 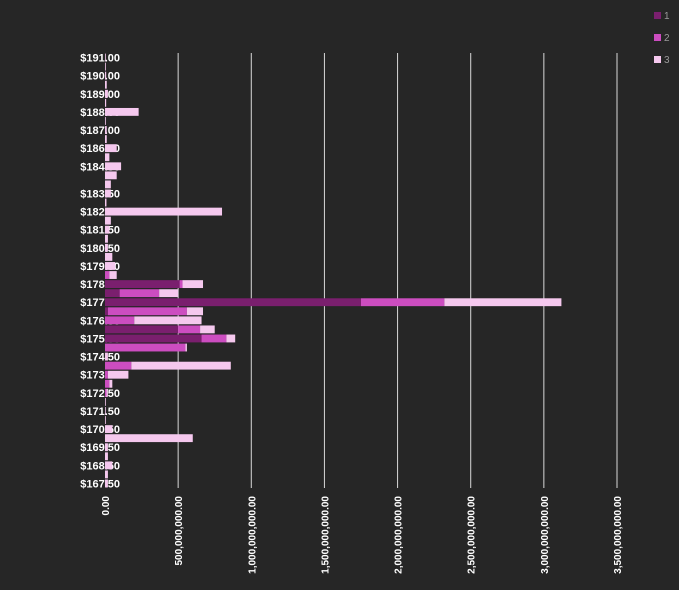 What do you see at coordinates (105, 411) in the screenshot?
I see `bar-series-3-171.5` at bounding box center [105, 411].